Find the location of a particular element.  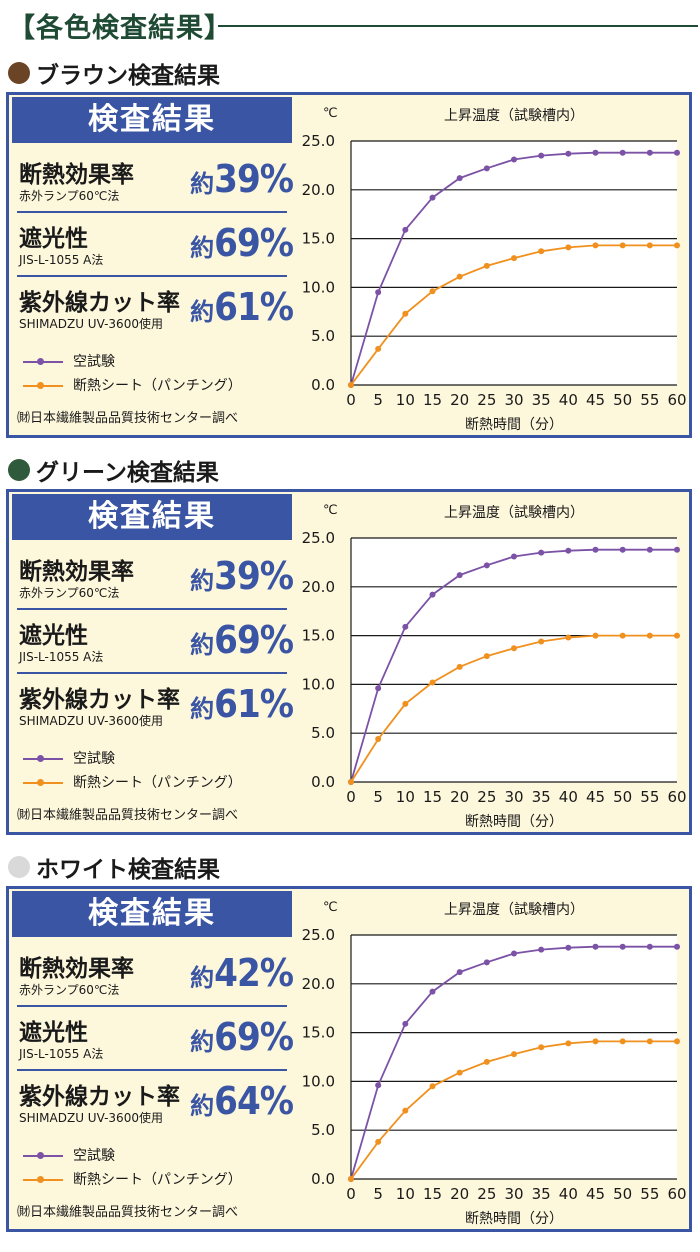

x-tick-label: 60 is located at coordinates (676, 1194).